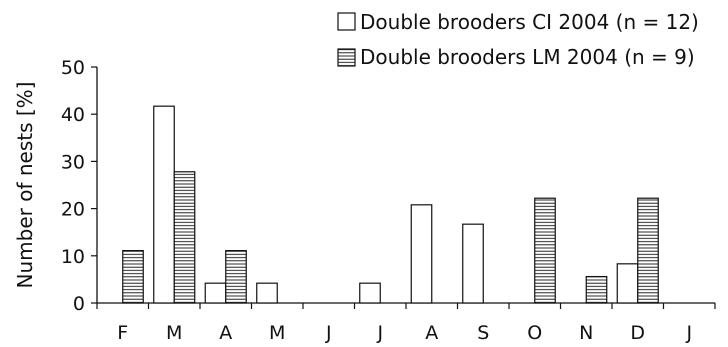 The height and width of the screenshot is (347, 728). What do you see at coordinates (73, 257) in the screenshot?
I see `y-tick-label: 10` at bounding box center [73, 257].